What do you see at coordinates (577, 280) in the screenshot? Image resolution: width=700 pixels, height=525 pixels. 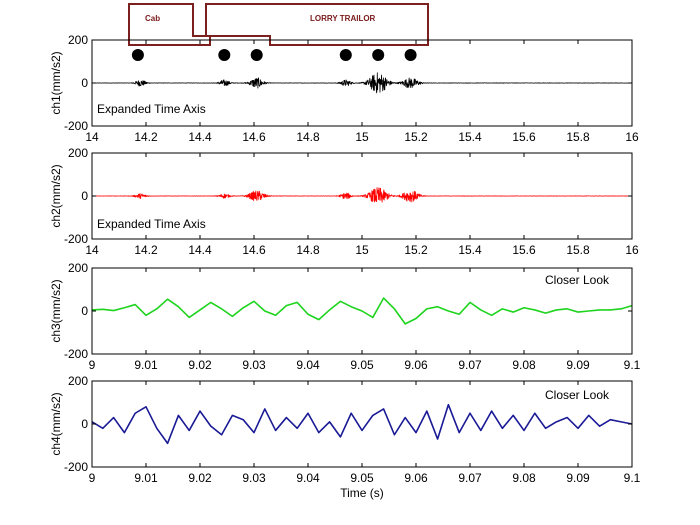 I see `ch3-annotation: Closer Look` at bounding box center [577, 280].